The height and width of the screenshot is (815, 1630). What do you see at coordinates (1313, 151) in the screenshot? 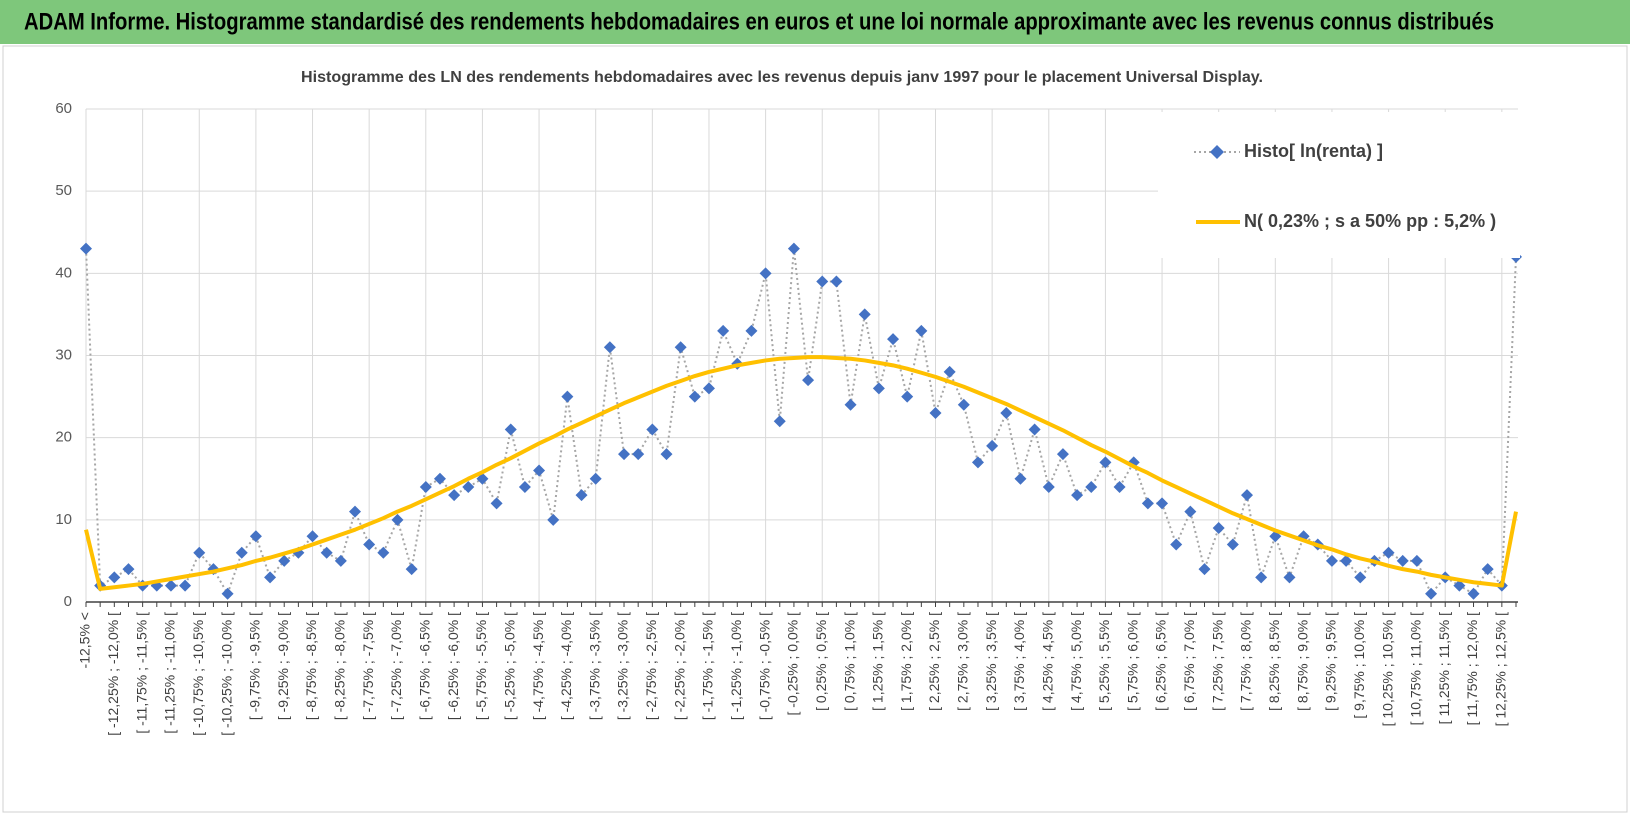
I see `legend-label: Histo[ ln(renta) ]` at bounding box center [1313, 151].